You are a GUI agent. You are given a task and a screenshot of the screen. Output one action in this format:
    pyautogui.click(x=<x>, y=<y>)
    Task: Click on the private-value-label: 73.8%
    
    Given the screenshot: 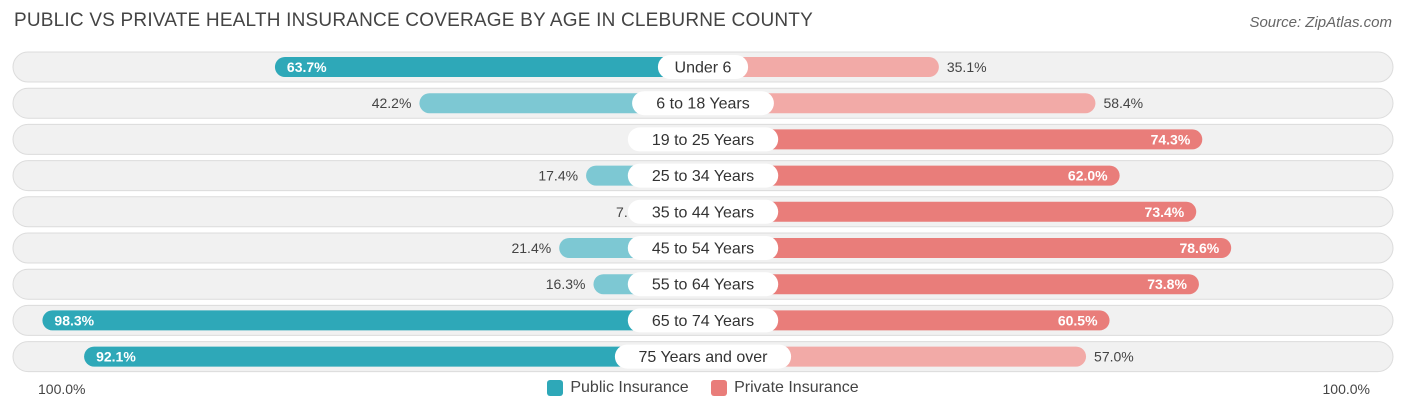 What is the action you would take?
    pyautogui.click(x=1167, y=284)
    